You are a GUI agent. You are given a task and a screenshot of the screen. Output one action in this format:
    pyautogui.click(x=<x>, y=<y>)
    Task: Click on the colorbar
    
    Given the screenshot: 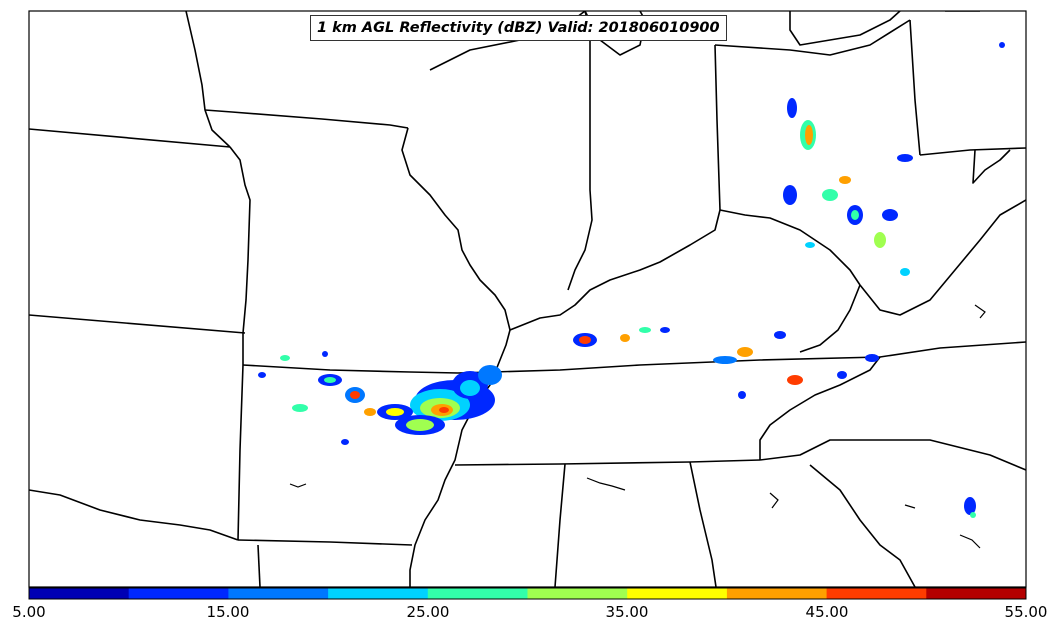 What is the action you would take?
    pyautogui.click(x=528, y=593)
    